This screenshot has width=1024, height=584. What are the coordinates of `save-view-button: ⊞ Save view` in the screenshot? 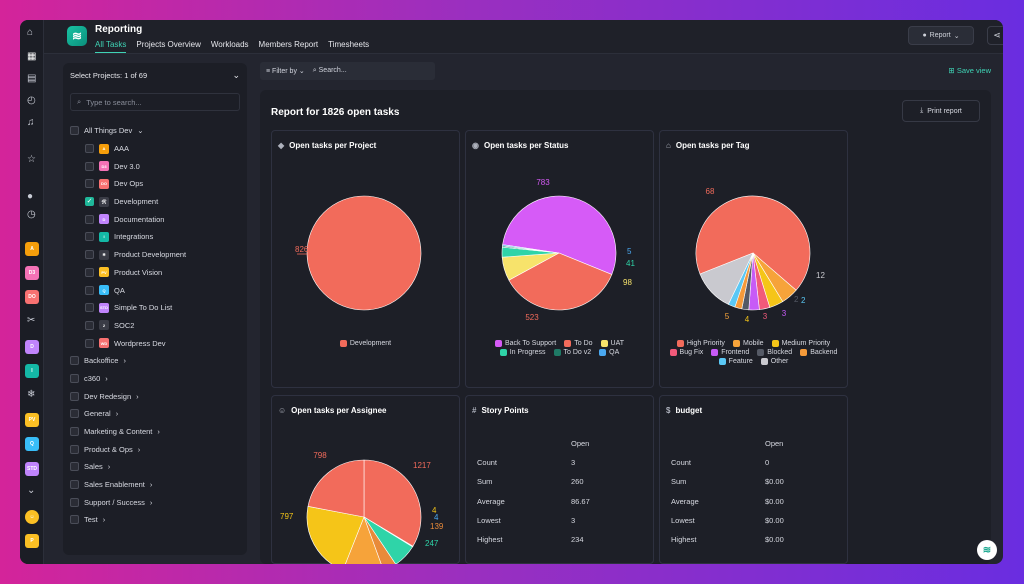 It's located at (969, 70).